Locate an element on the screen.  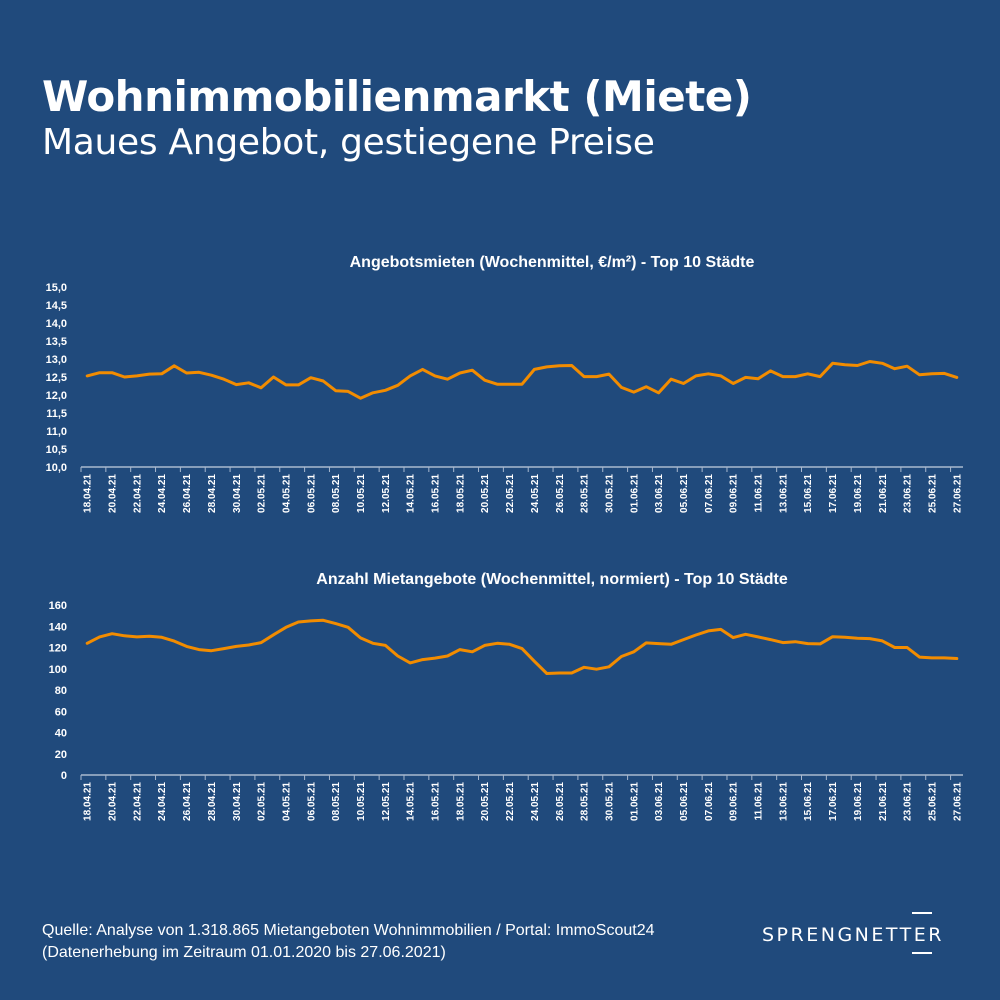
x-tick-label: 24.04.21 is located at coordinates (162, 493).